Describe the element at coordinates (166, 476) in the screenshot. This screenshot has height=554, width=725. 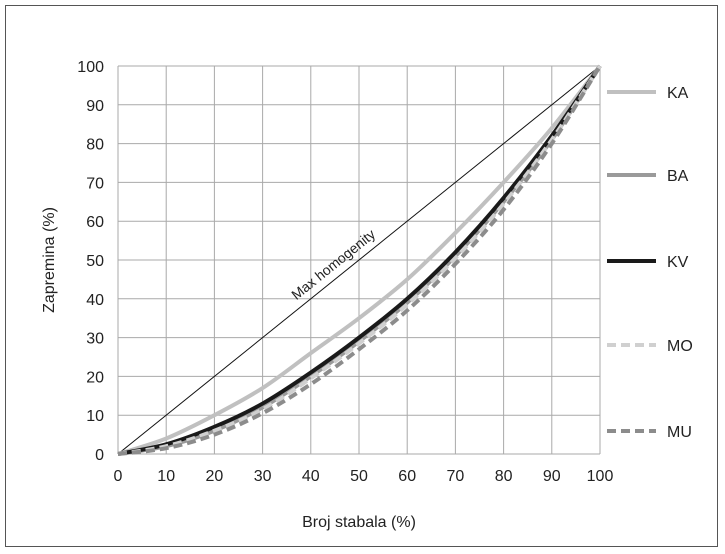
I see `x-tick-label: 10` at that location.